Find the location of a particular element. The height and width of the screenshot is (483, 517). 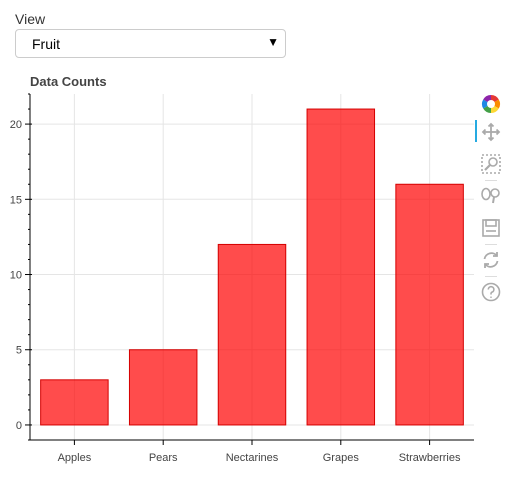

x-tick-label: Pears is located at coordinates (163, 458).